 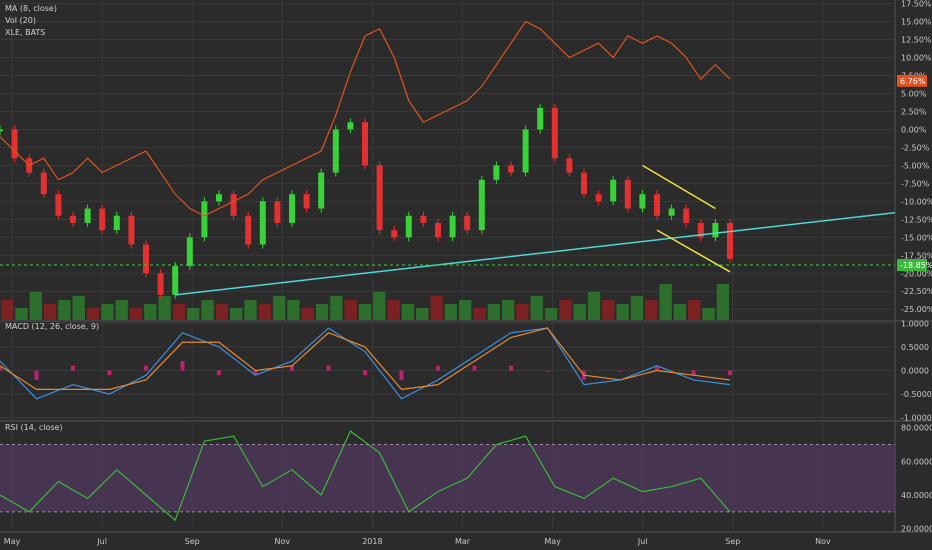 What do you see at coordinates (916, 40) in the screenshot?
I see `y-tick-label: 12.50%` at bounding box center [916, 40].